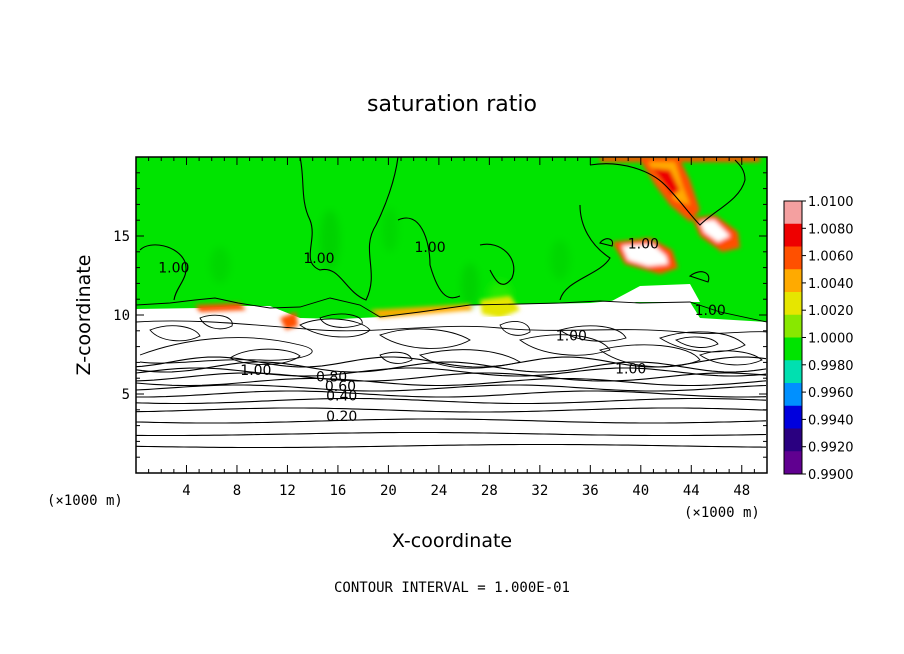  Describe the element at coordinates (655, 293) in the screenshot. I see `white-gap-upper-right` at that location.